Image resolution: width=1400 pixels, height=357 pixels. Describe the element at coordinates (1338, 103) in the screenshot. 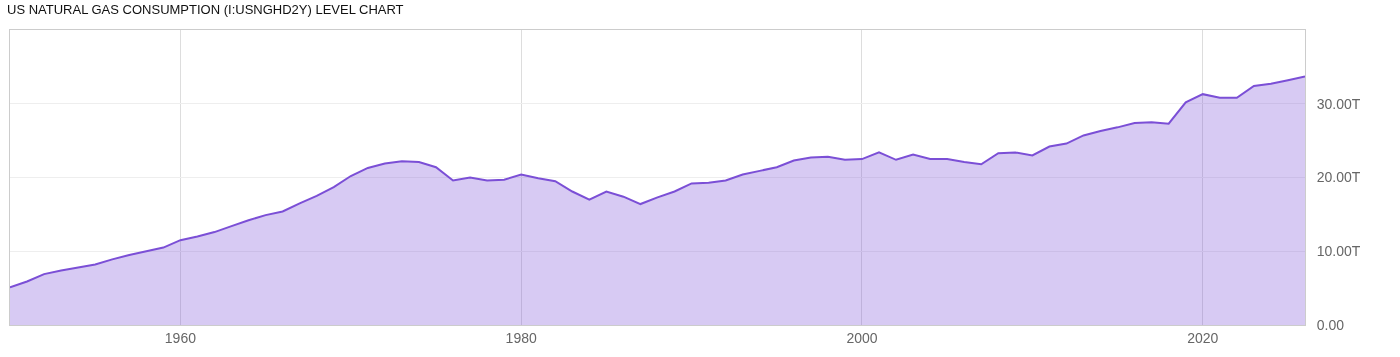

I see `y-tick-label: 30.00T` at that location.